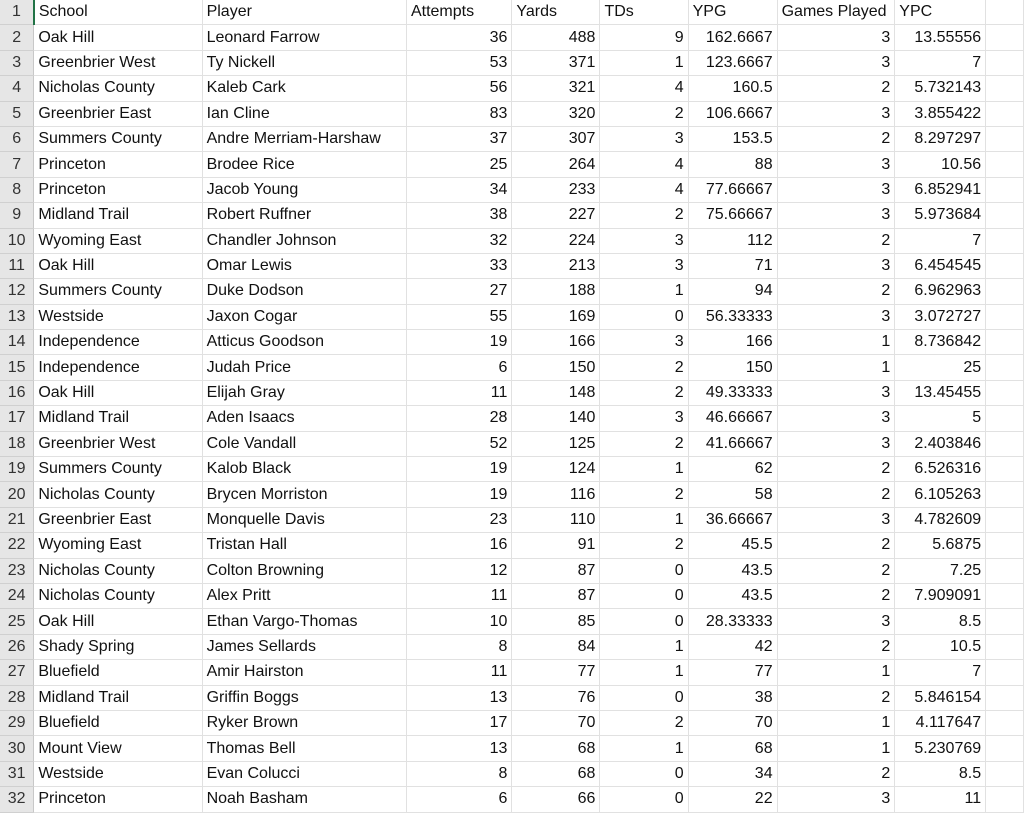 The width and height of the screenshot is (1024, 813). What do you see at coordinates (733, 13) in the screenshot?
I see `column-header-ypg: YPG` at bounding box center [733, 13].